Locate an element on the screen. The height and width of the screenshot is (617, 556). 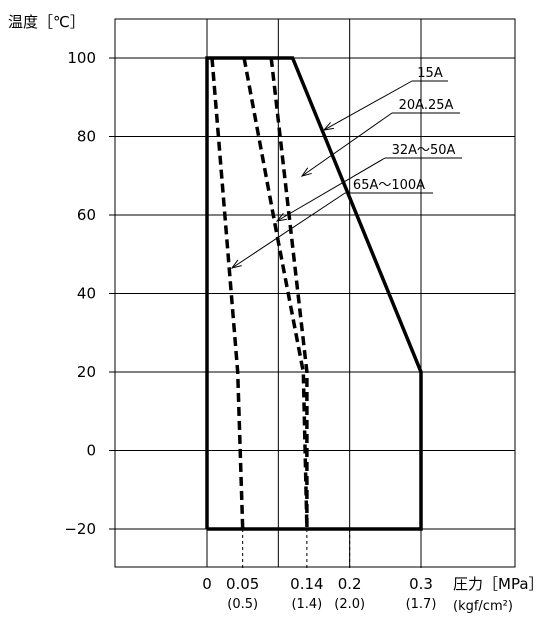
y-tick-label: −20 is located at coordinates (80, 529).